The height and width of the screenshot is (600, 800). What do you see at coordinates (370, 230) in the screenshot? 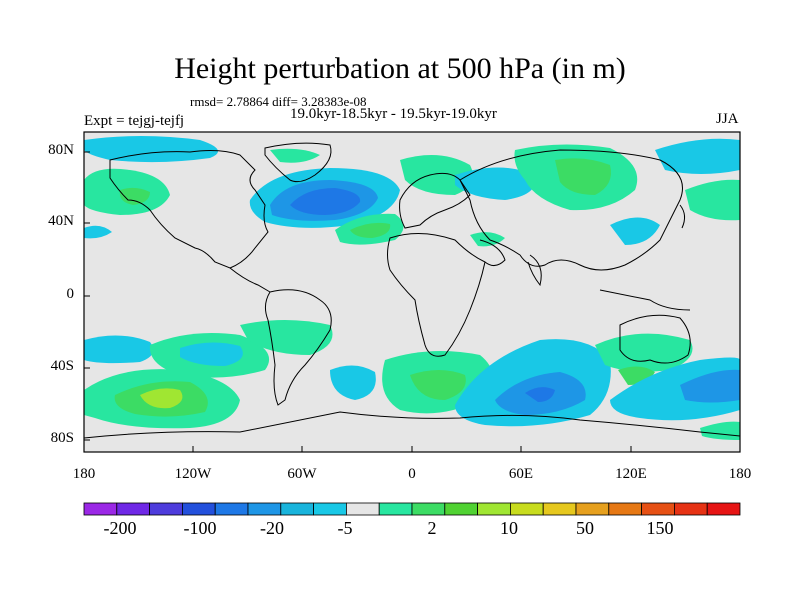
I see `contour-mid-atlantic-green-inner` at bounding box center [370, 230].